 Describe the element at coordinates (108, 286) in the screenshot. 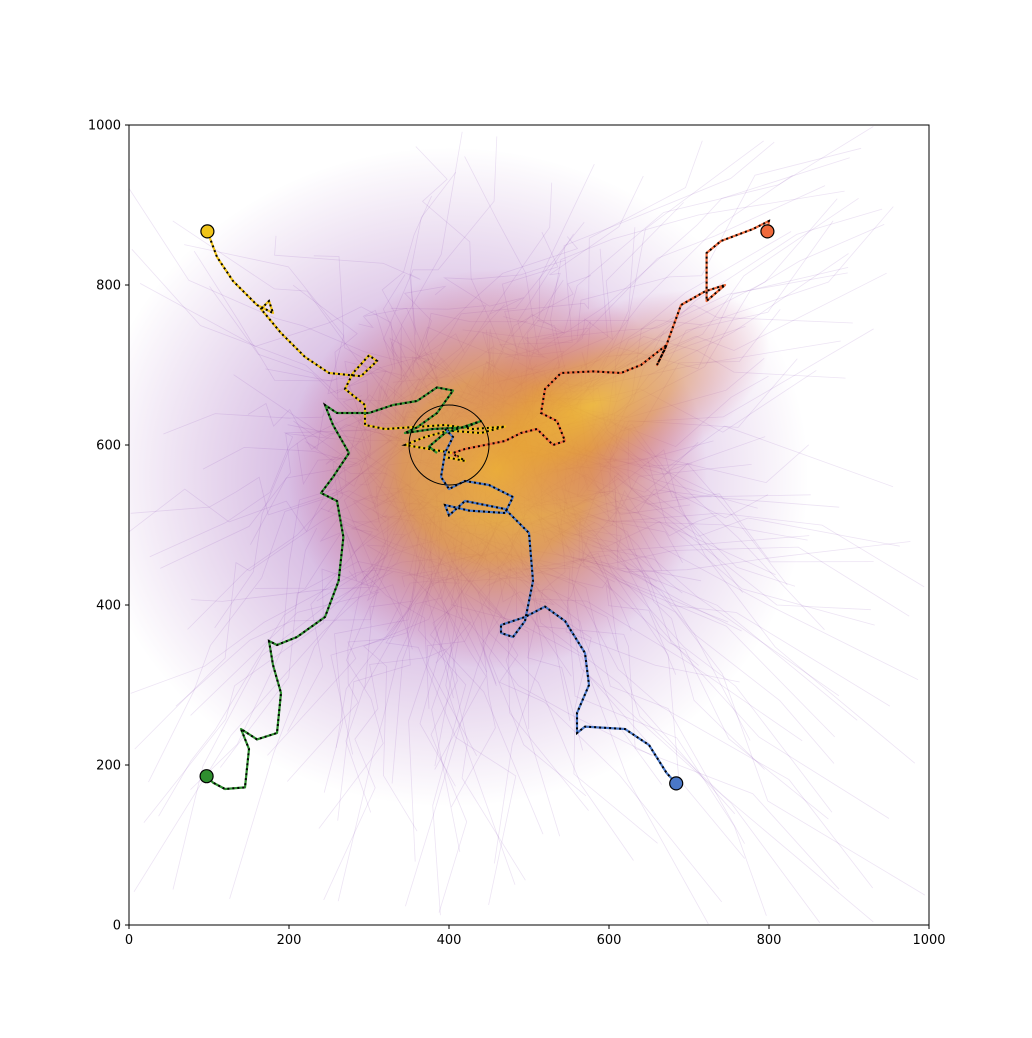

I see `y-tick-label: 800` at that location.